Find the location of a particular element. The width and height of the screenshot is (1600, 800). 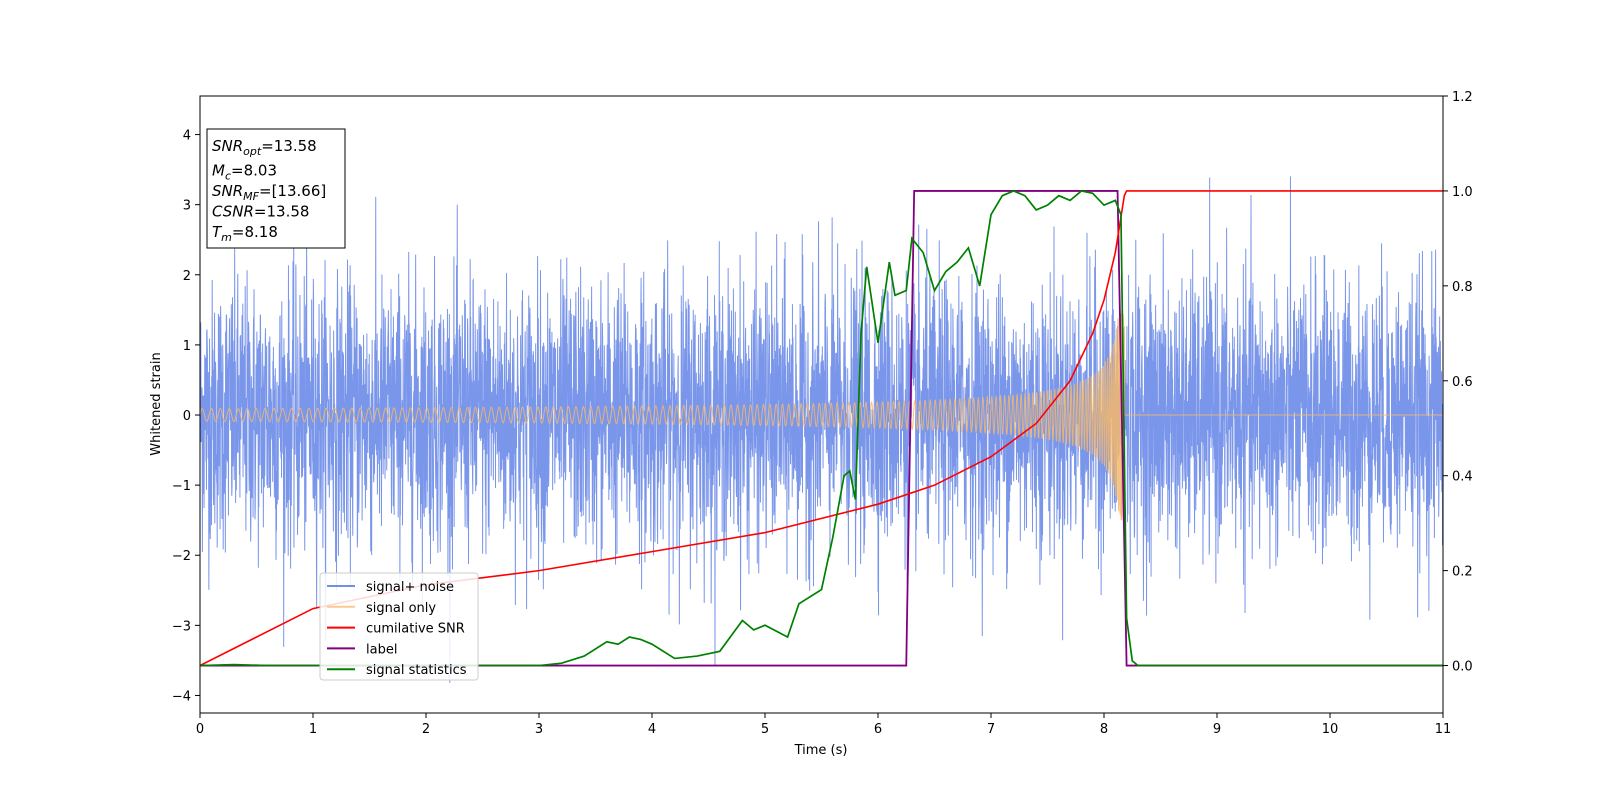

y-tick-label: −3 is located at coordinates (181, 626).